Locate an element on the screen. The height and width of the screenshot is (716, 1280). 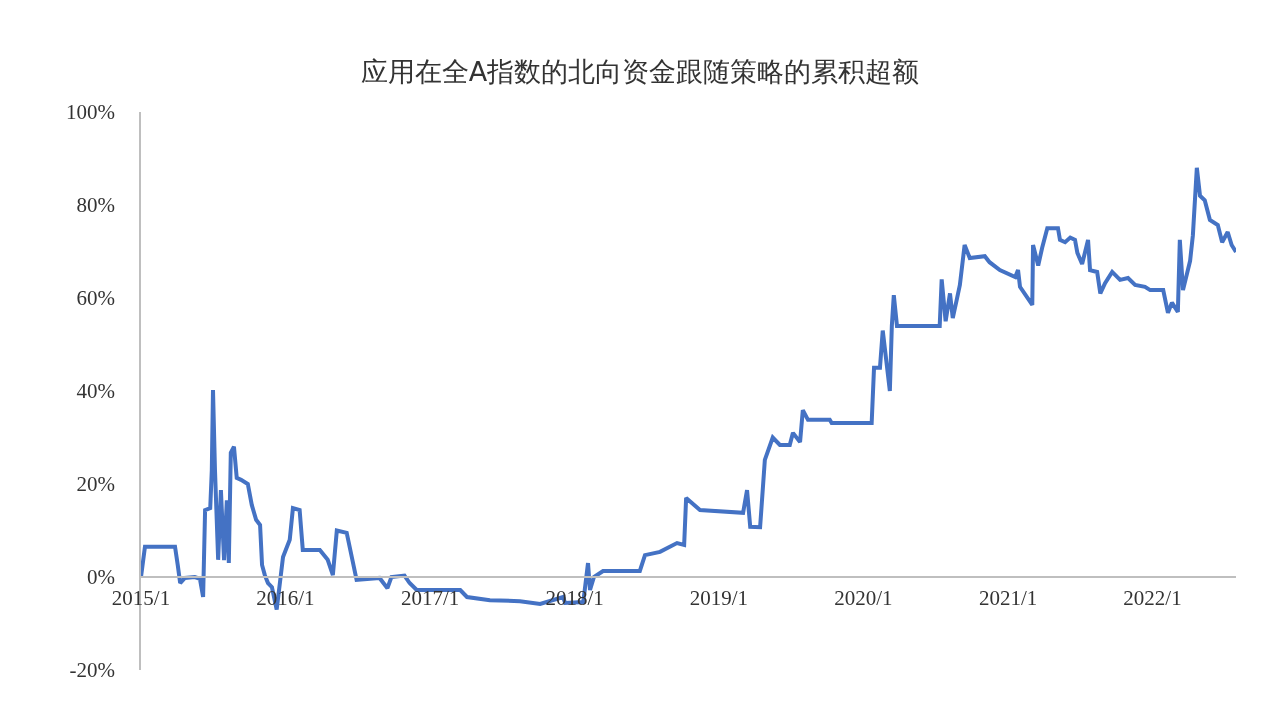
chart-title: 应用在全A指数的北向资金跟随策略的累积超额 is located at coordinates (640, 72).